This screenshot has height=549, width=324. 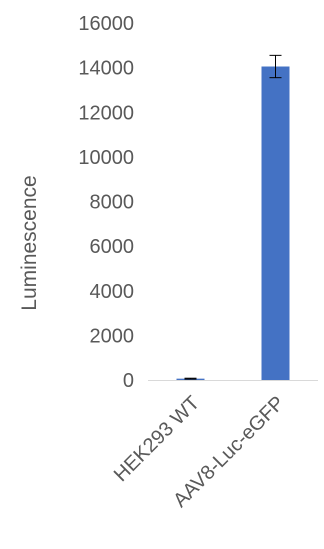 What do you see at coordinates (106, 69) in the screenshot?
I see `y-tick-label: 14000` at bounding box center [106, 69].